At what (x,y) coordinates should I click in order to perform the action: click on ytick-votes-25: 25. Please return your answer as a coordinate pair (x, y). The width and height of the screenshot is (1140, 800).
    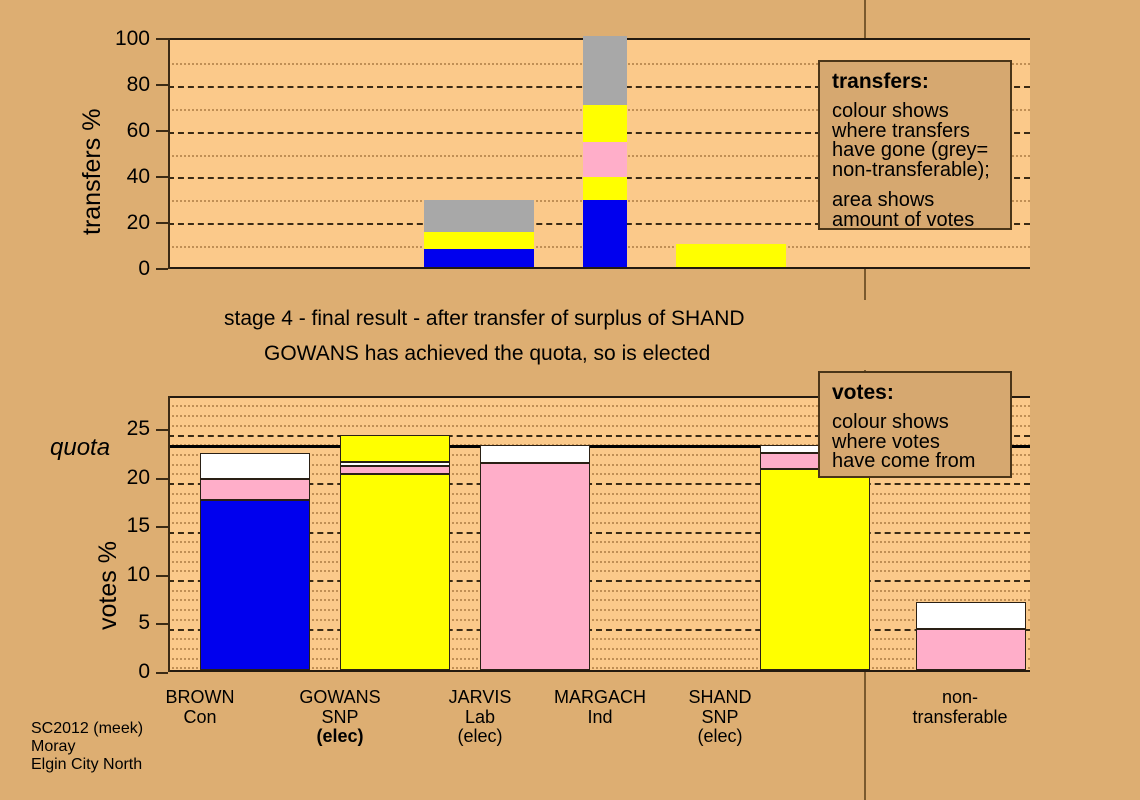
    Looking at the image, I should click on (138, 428).